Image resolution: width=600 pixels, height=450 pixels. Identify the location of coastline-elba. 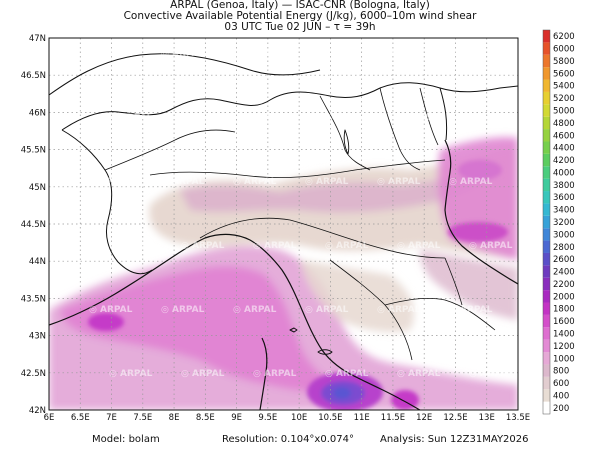
(293, 330).